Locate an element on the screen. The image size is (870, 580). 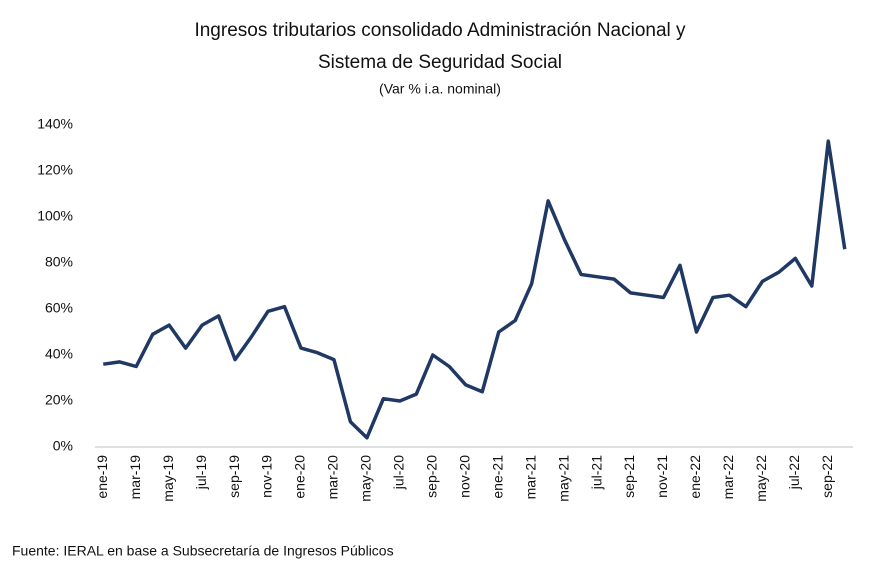
x-tick-label: ene-20 is located at coordinates (300, 477).